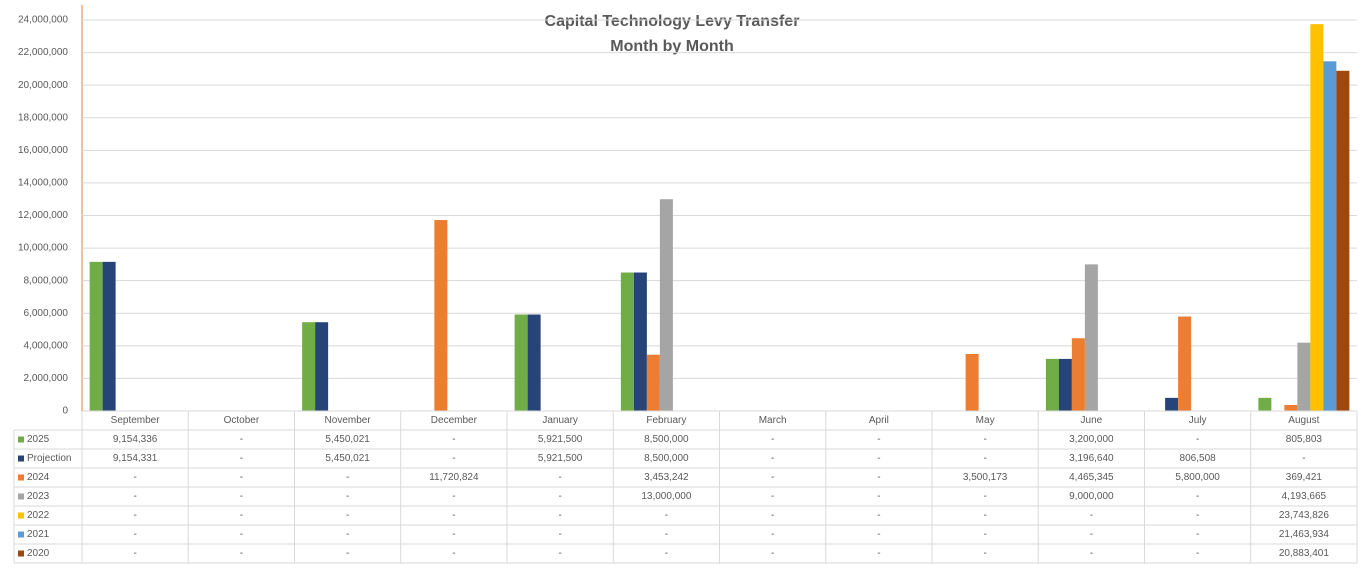 Image resolution: width=1361 pixels, height=572 pixels. Describe the element at coordinates (666, 477) in the screenshot. I see `table-value: 3,453,242` at that location.